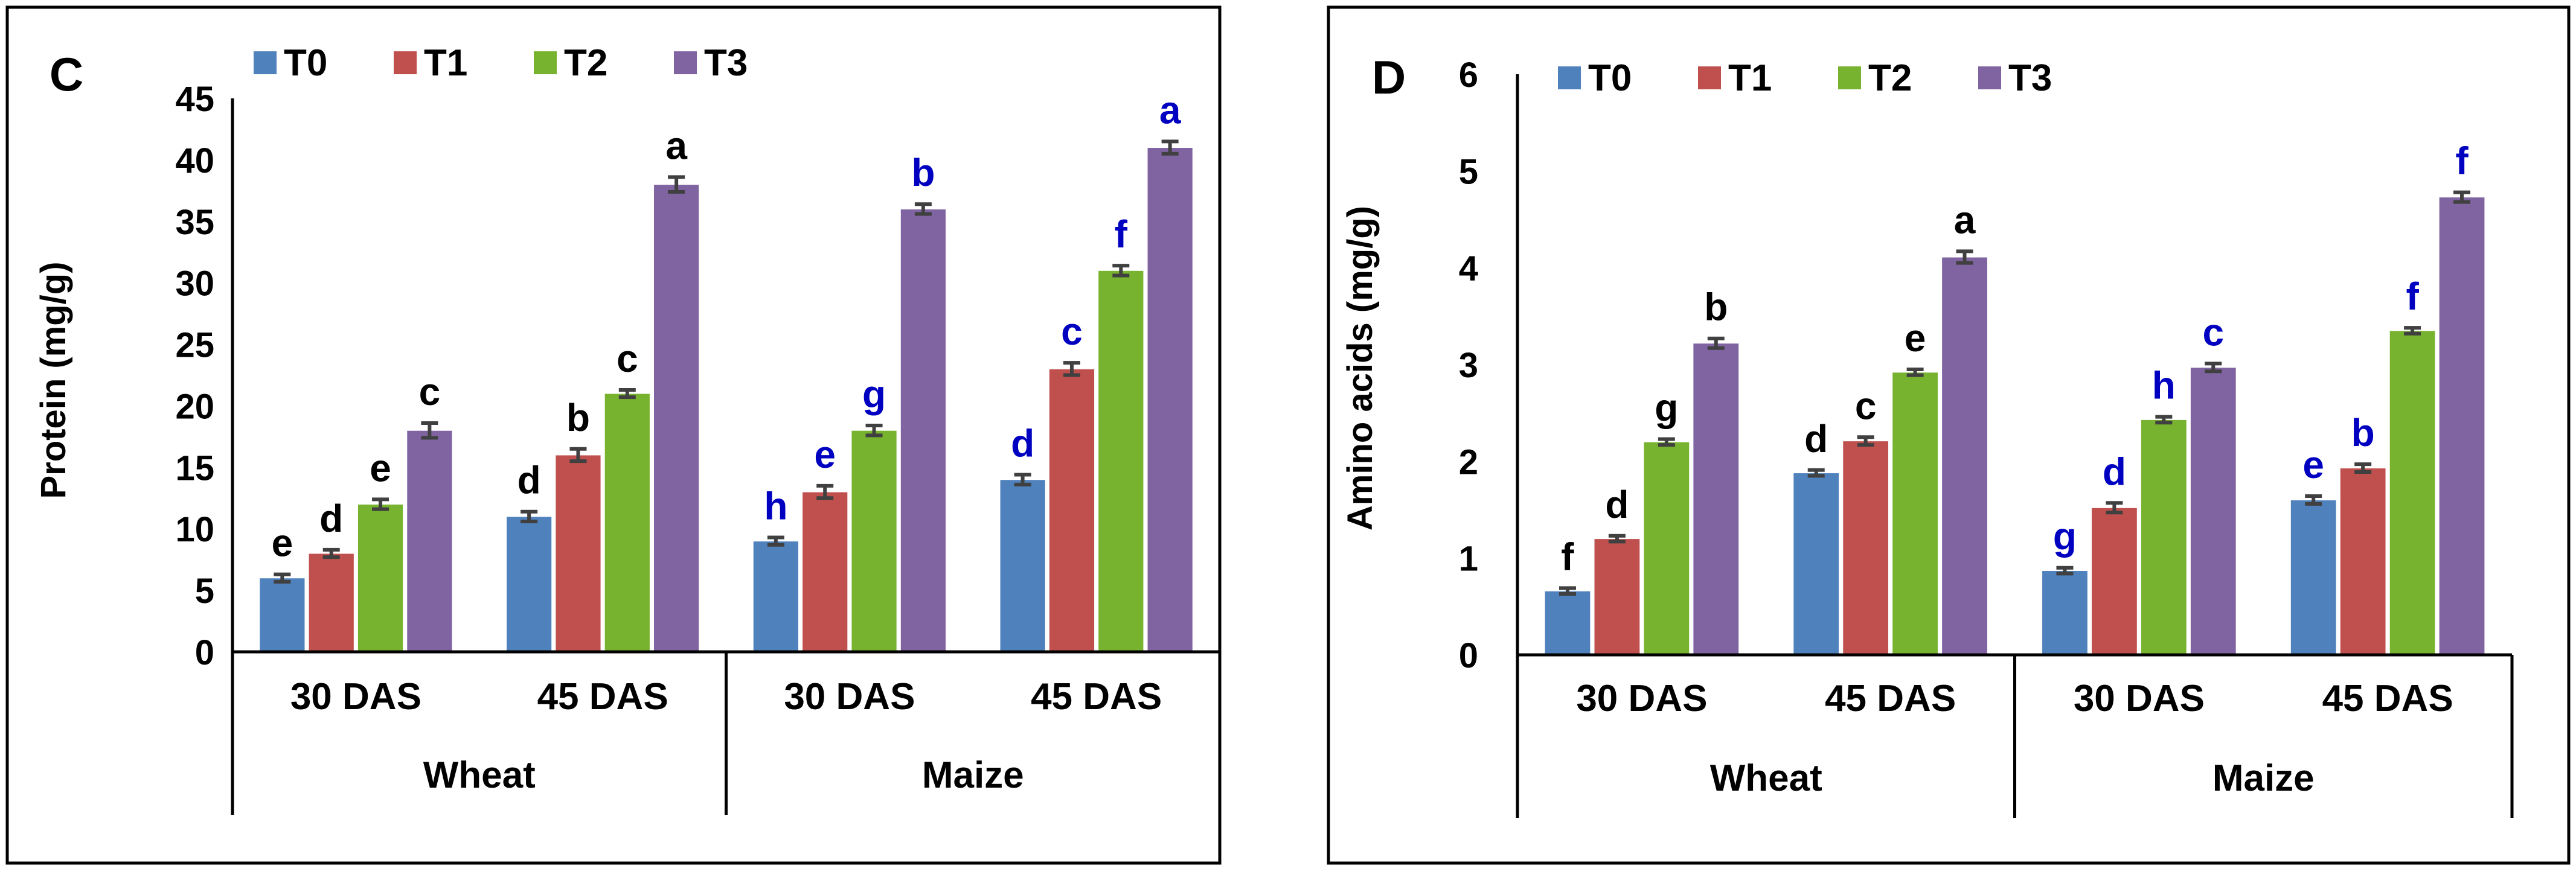 The height and width of the screenshot is (883, 2576). I want to click on panel-d-y-tick-label: 2, so click(1468, 462).